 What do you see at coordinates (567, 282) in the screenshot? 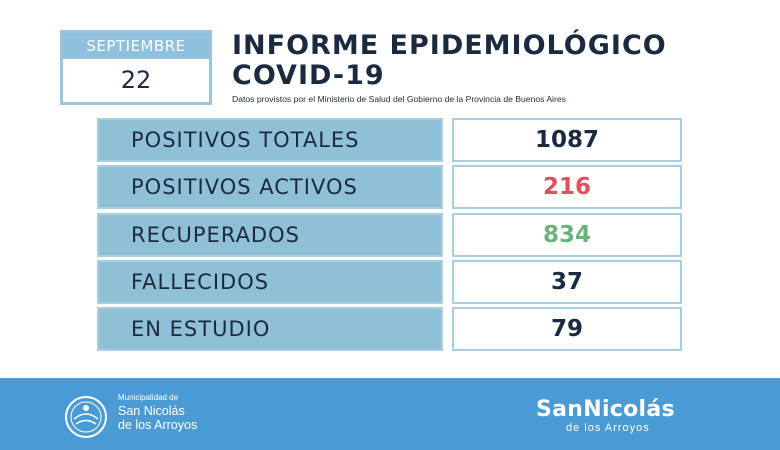
I see `stat-value: 37` at bounding box center [567, 282].